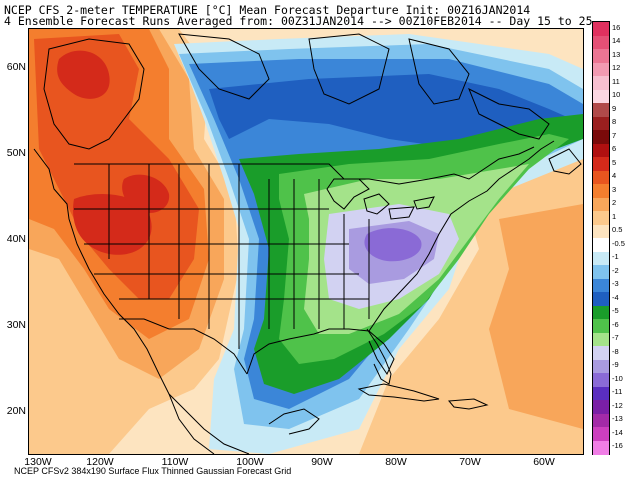  I want to click on canadian-arctic, so click(324, 69).